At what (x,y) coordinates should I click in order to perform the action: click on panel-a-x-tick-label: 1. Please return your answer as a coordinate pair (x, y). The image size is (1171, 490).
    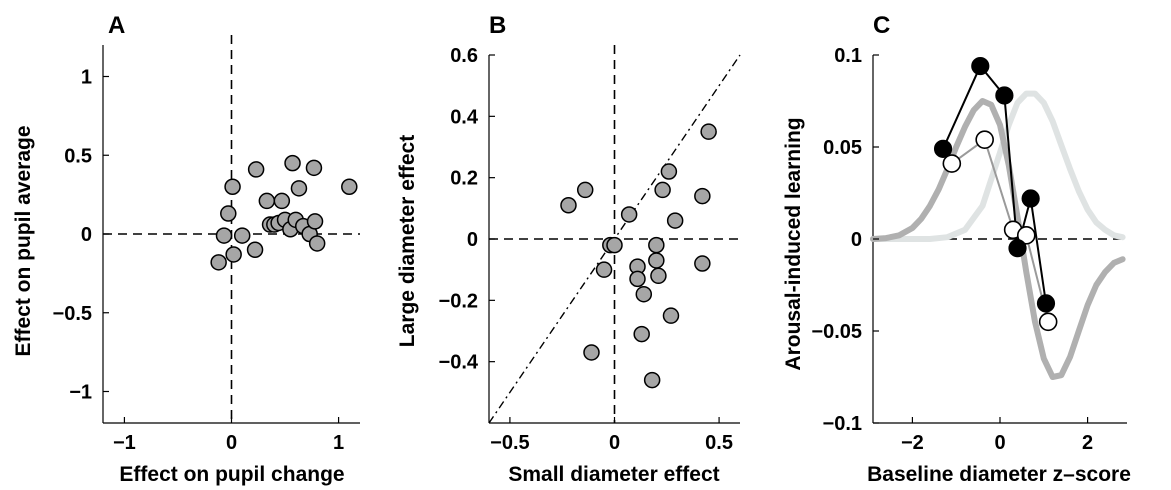
    Looking at the image, I should click on (338, 443).